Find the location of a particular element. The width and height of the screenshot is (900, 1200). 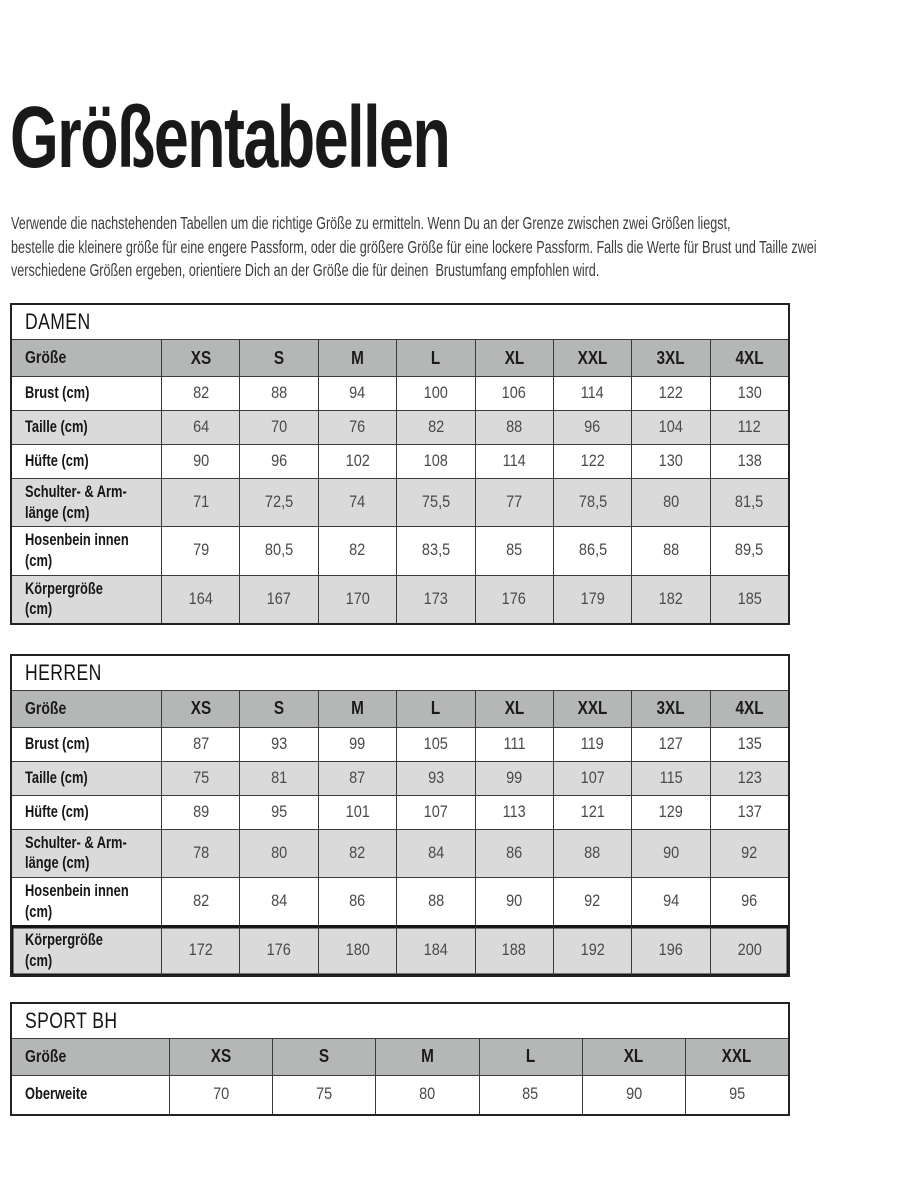

size-header-label-cell: Größe is located at coordinates (86, 709).